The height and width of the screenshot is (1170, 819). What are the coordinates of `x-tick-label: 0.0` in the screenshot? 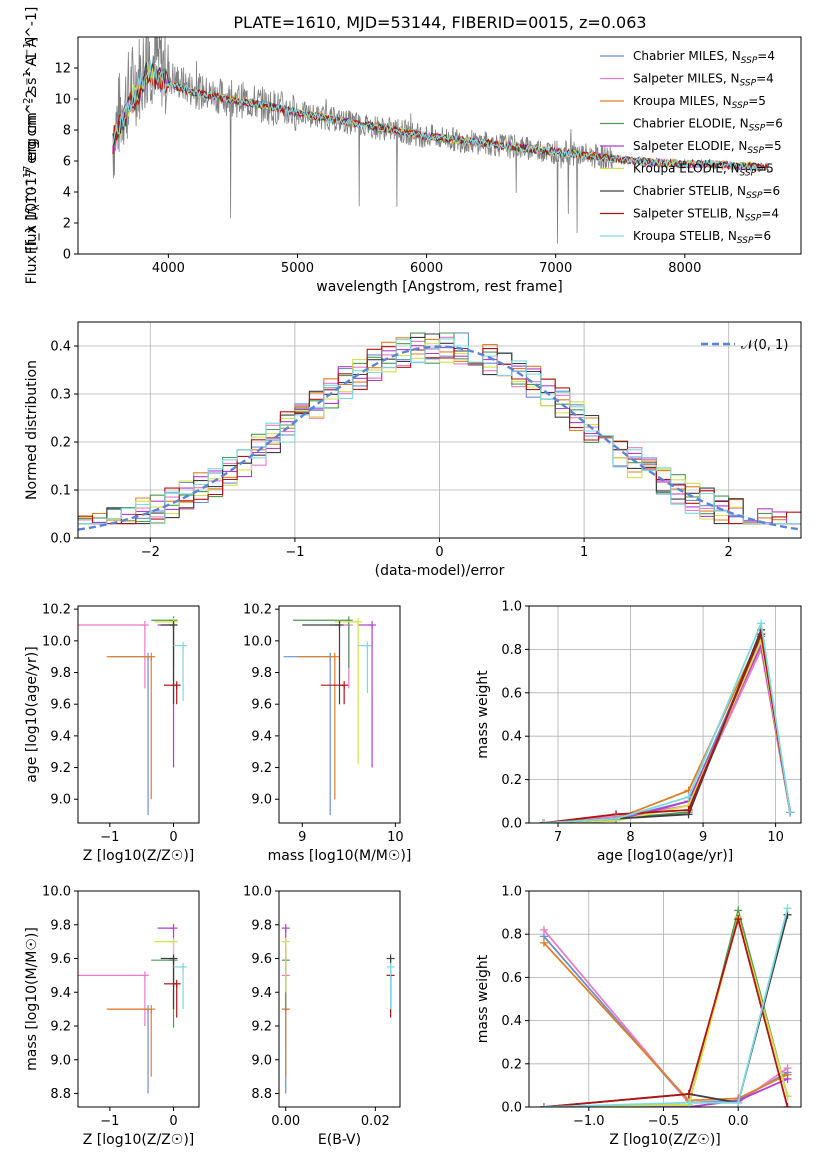 It's located at (738, 1121).